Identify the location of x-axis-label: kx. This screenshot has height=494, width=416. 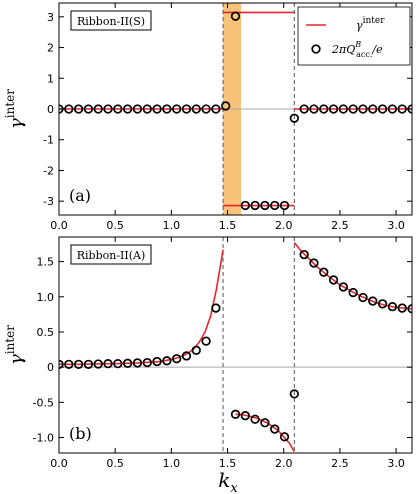
(228, 481).